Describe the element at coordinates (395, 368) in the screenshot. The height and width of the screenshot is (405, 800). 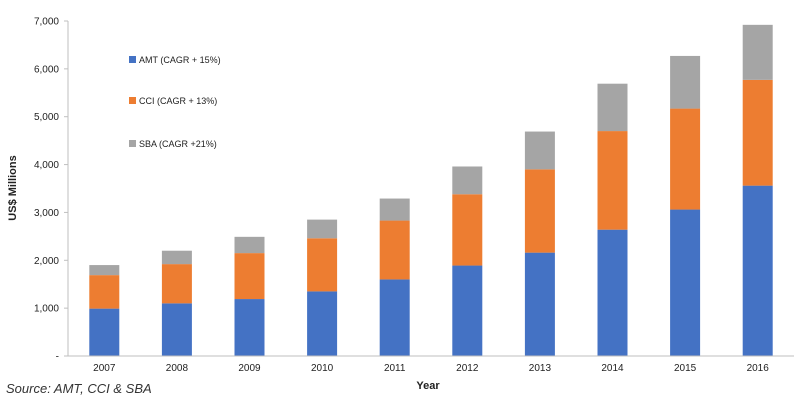
I see `x-tick-label: 2011` at that location.